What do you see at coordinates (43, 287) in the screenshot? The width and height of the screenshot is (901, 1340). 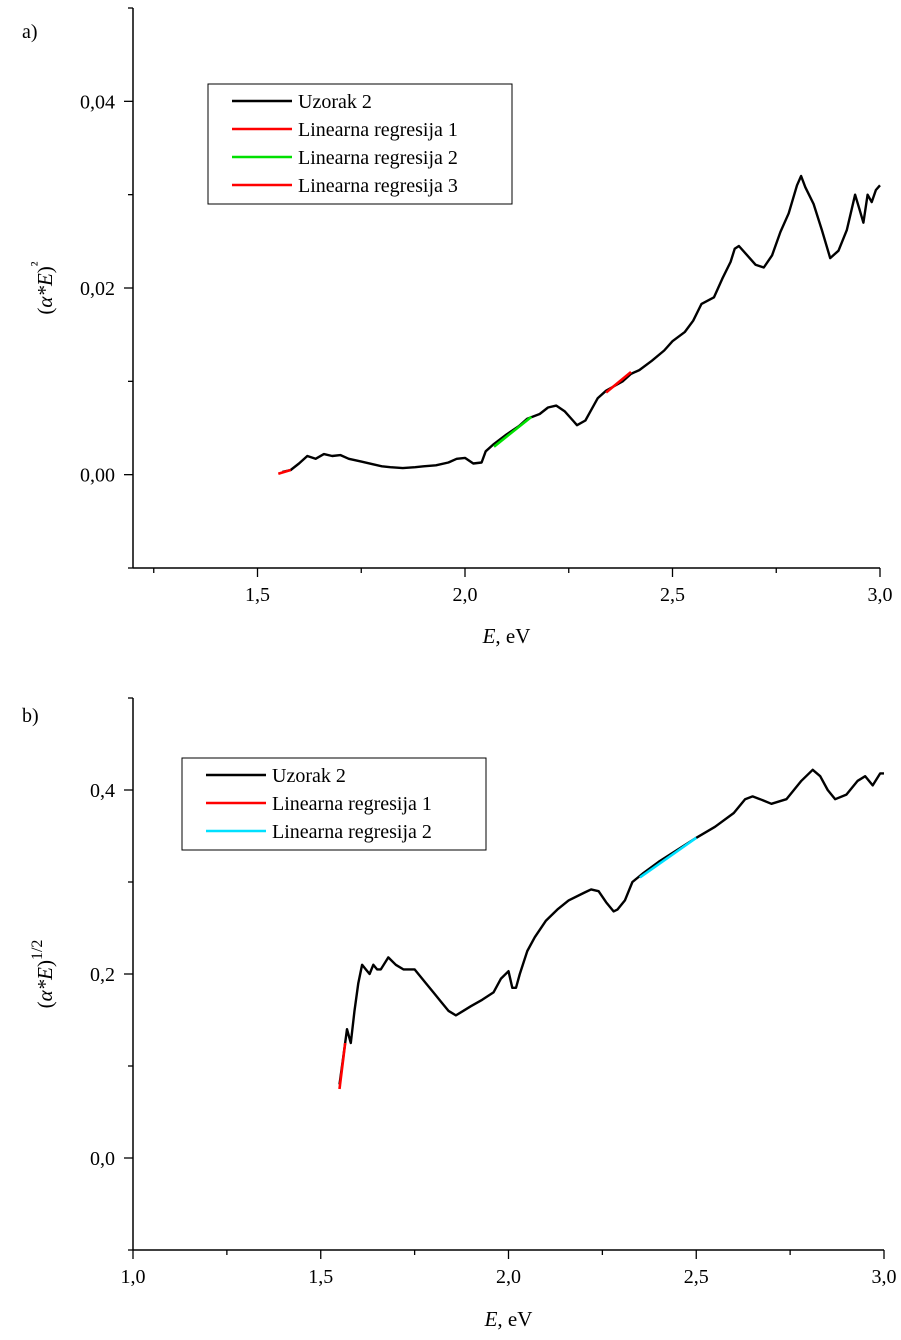 I see `y-axis-title: (α*E)²` at bounding box center [43, 287].